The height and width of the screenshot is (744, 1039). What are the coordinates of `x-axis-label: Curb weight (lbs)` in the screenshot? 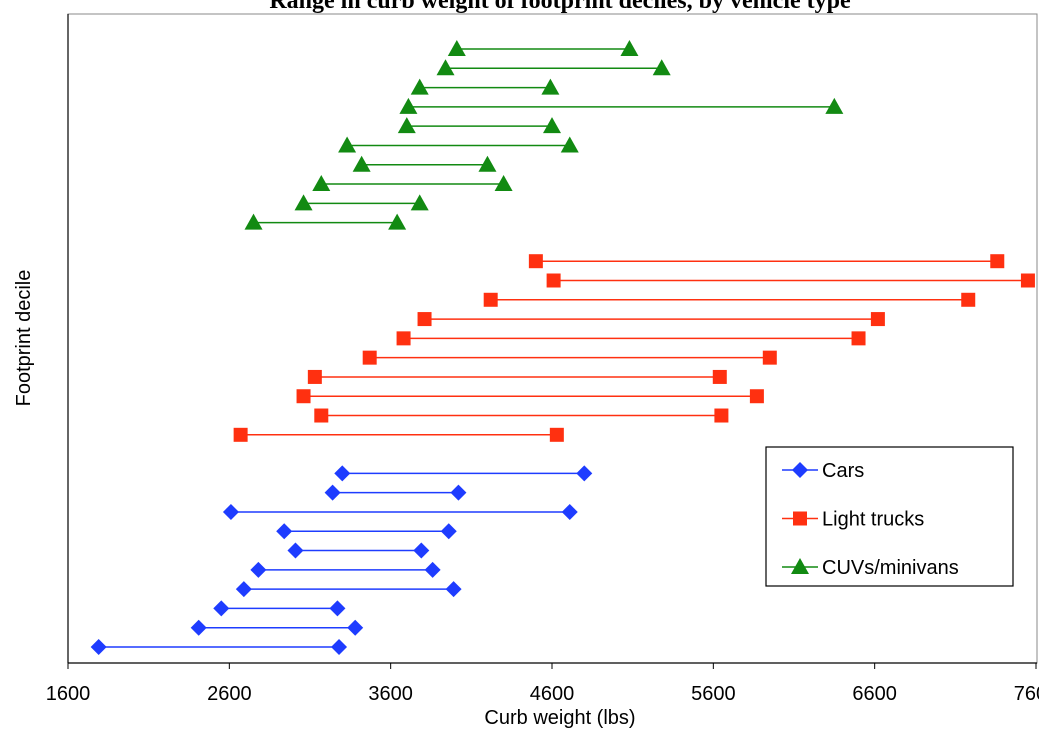 It's located at (559, 718).